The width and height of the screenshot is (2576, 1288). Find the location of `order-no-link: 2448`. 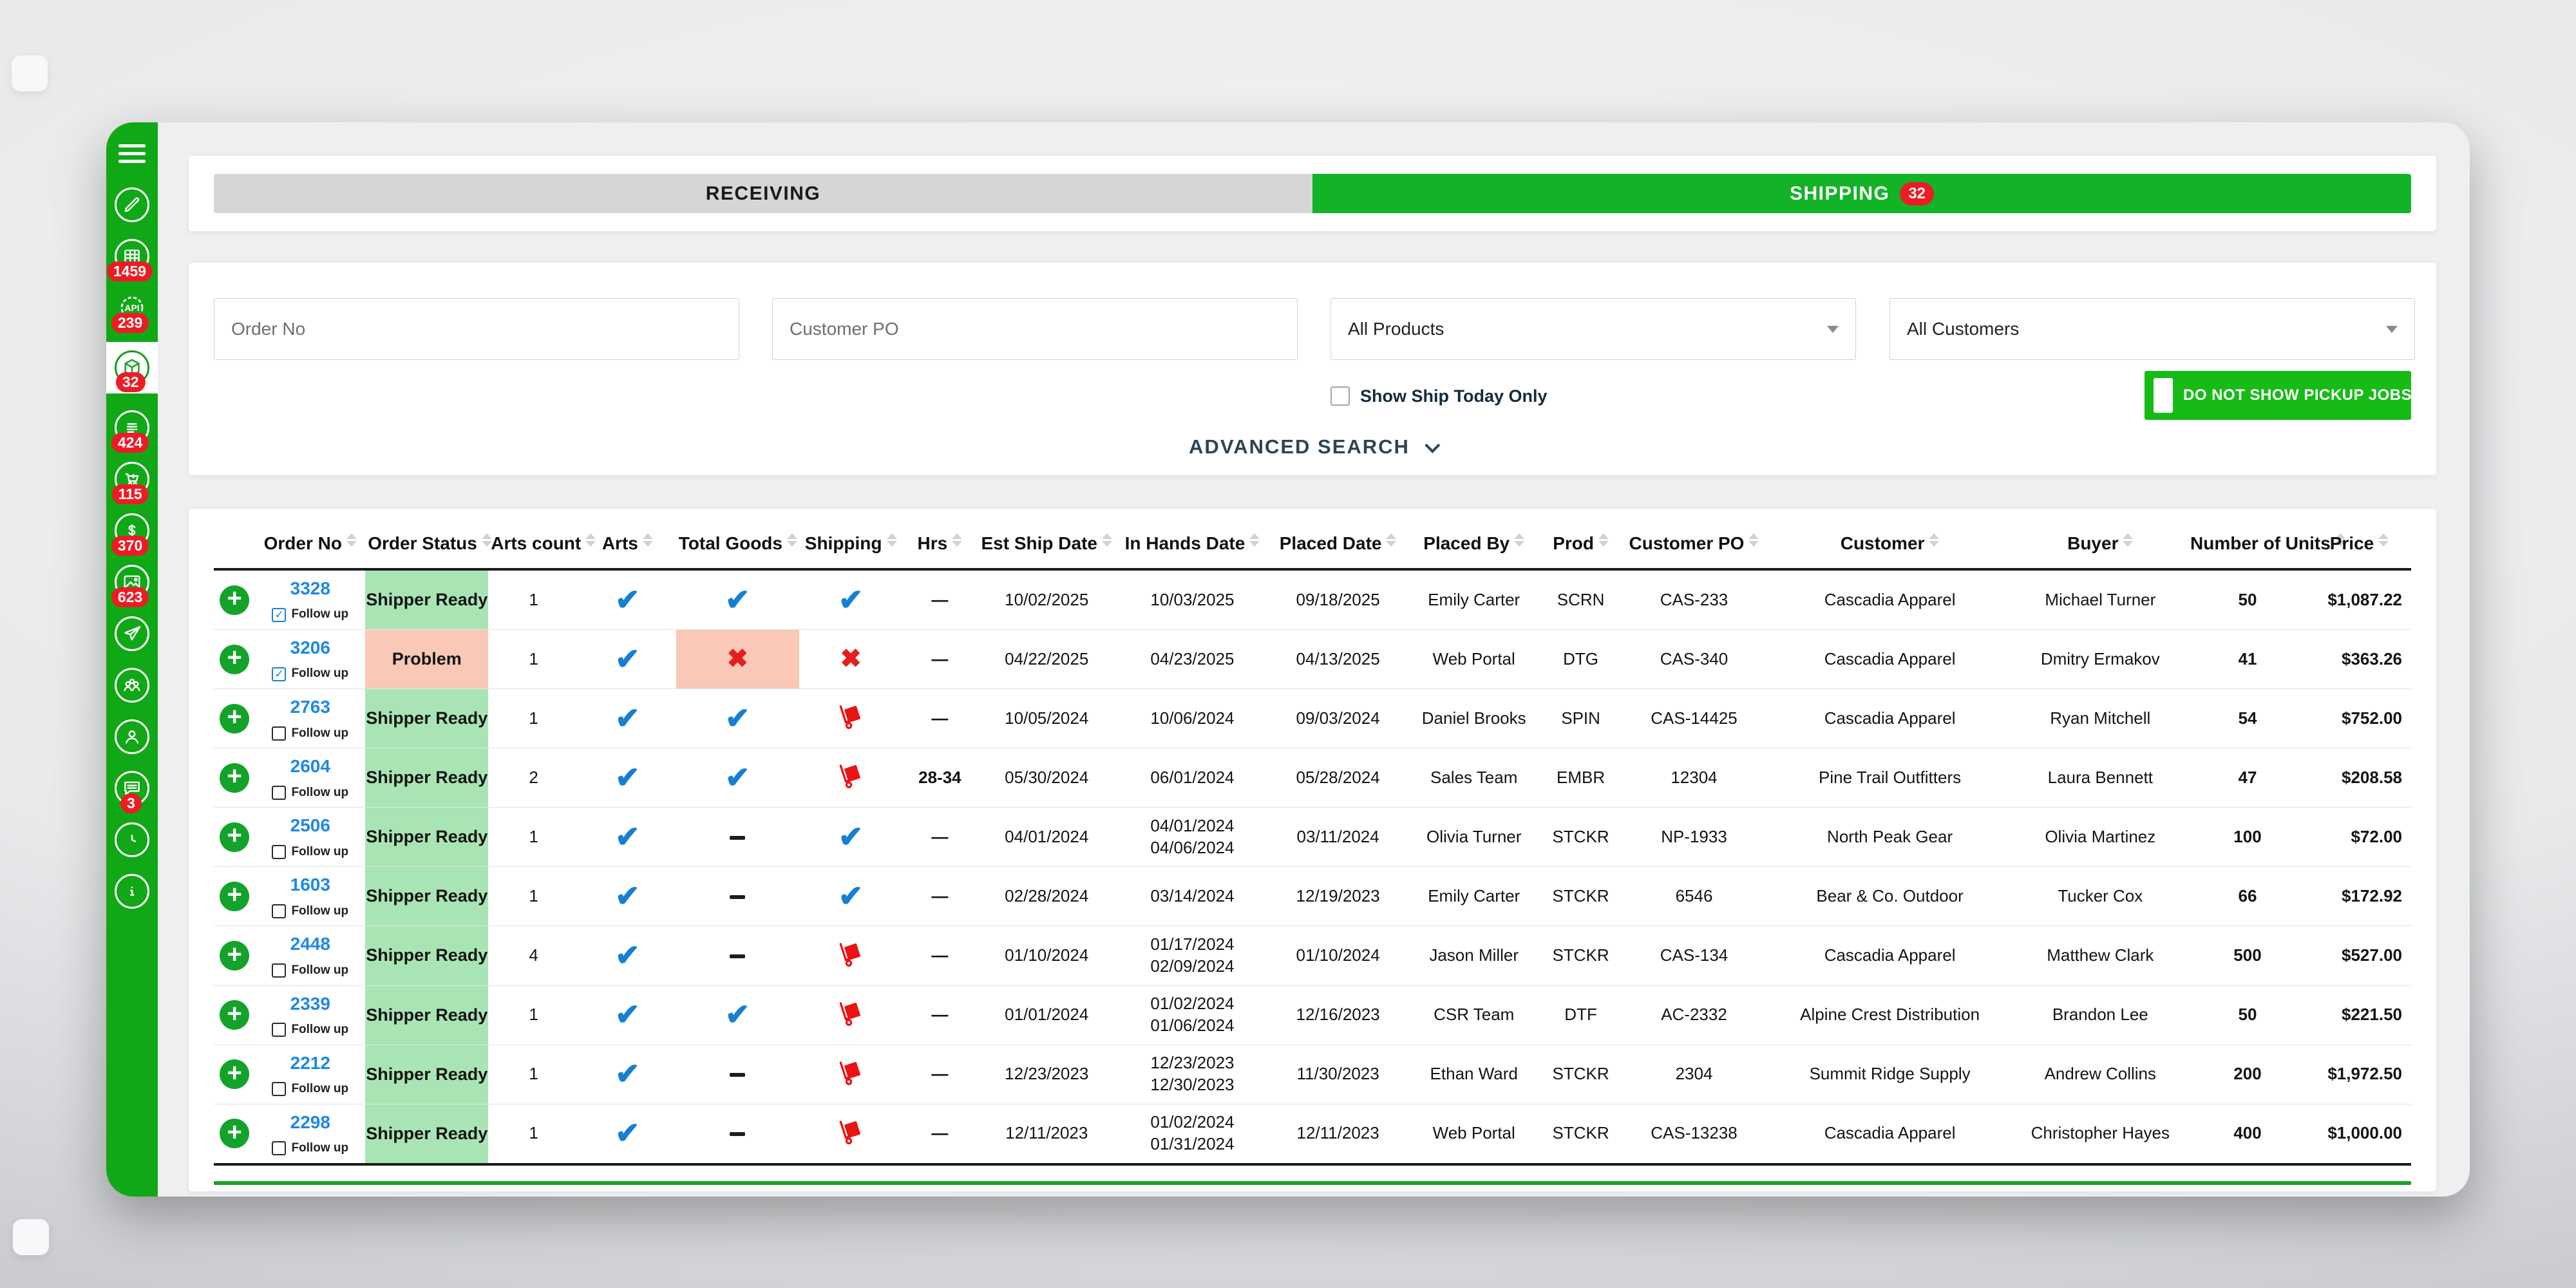

order-no-link: 2448 is located at coordinates (310, 944).